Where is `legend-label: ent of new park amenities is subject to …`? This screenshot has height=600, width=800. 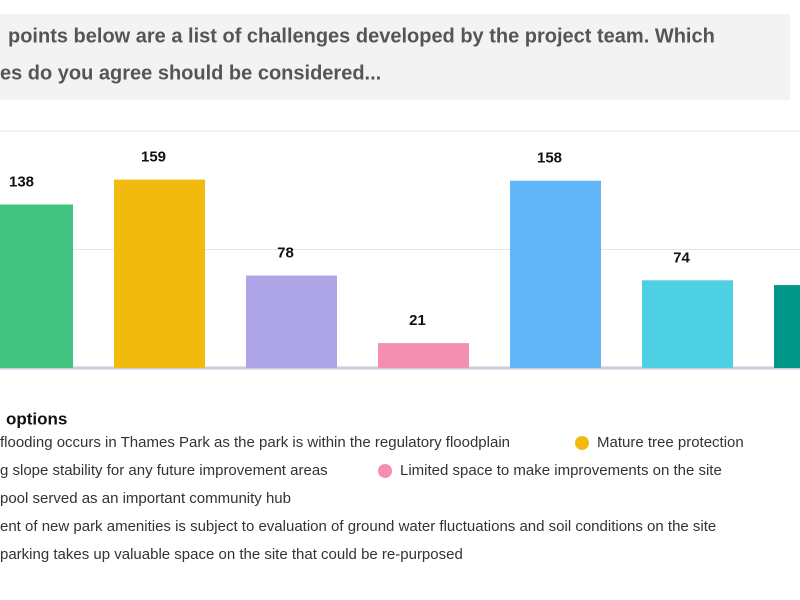
legend-label: ent of new park amenities is subject to … is located at coordinates (358, 526).